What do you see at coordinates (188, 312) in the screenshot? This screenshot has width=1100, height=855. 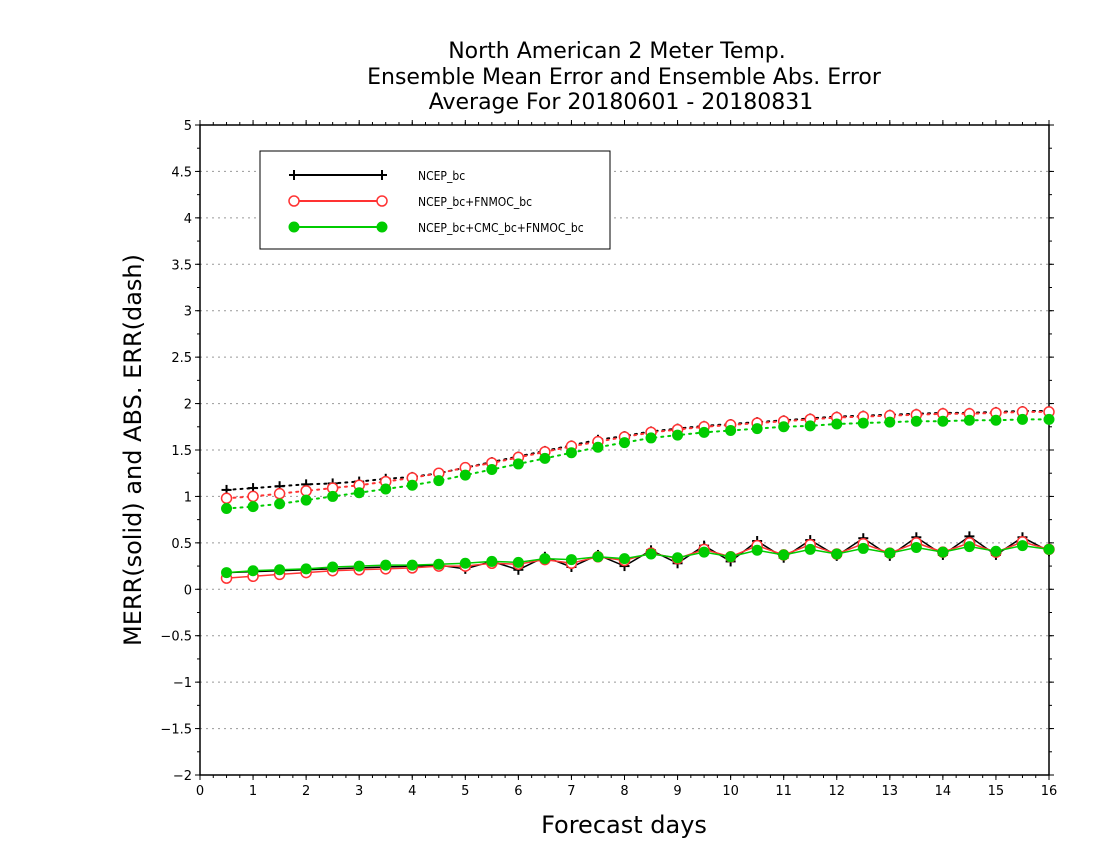 I see `y-tick-label: 3` at bounding box center [188, 312].